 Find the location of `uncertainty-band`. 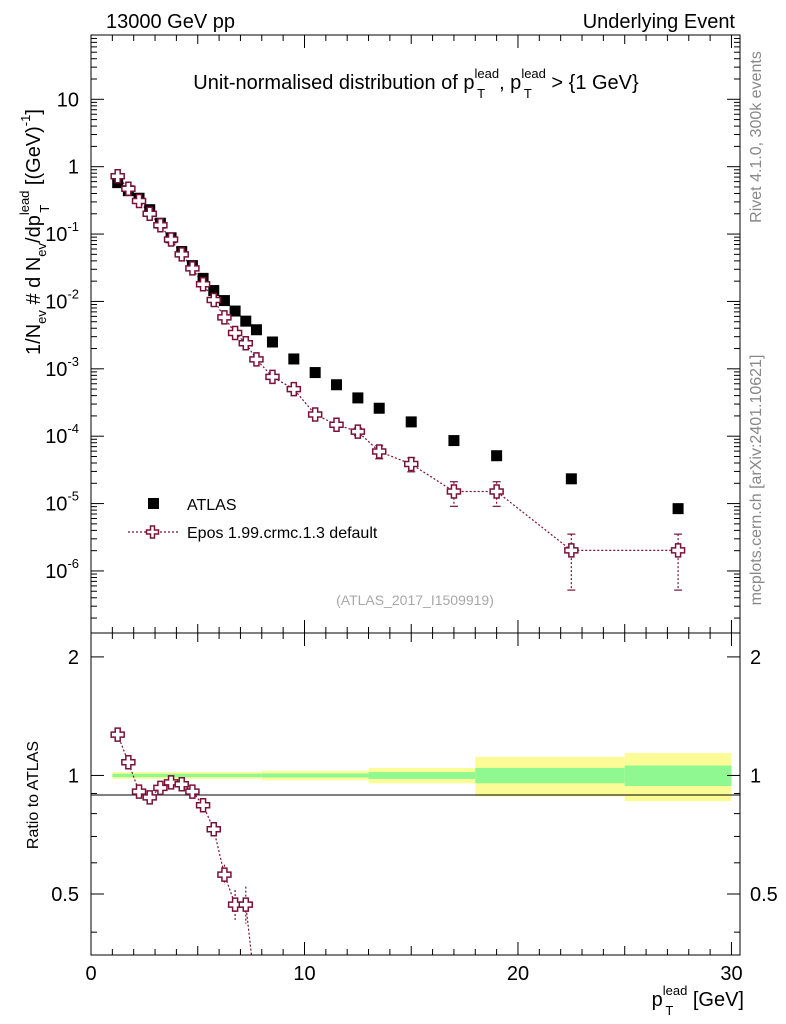

uncertainty-band is located at coordinates (422, 777).